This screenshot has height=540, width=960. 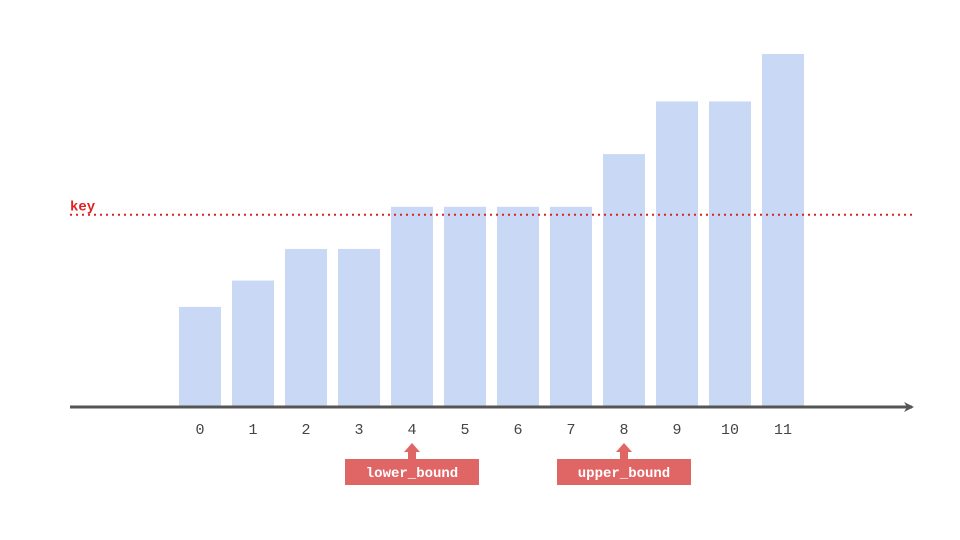 I want to click on x-tick-labels: 0 1 2 3 4 5 6 7 8 9 10 11, so click(x=493, y=430).